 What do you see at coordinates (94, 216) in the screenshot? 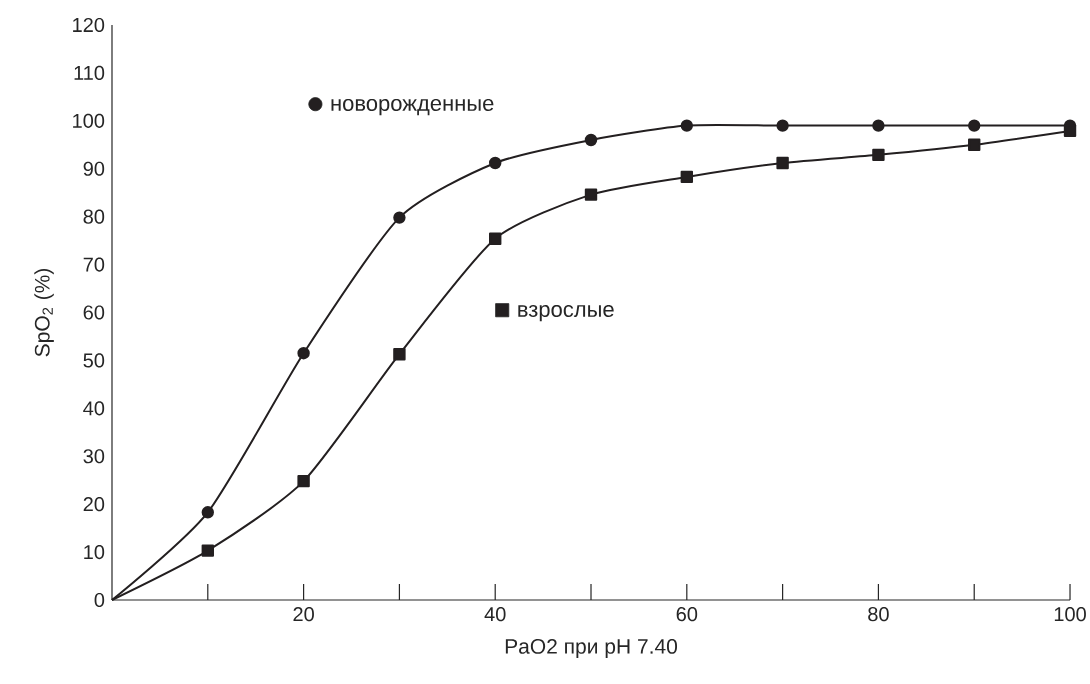
I see `y-tick-label: 80` at bounding box center [94, 216].